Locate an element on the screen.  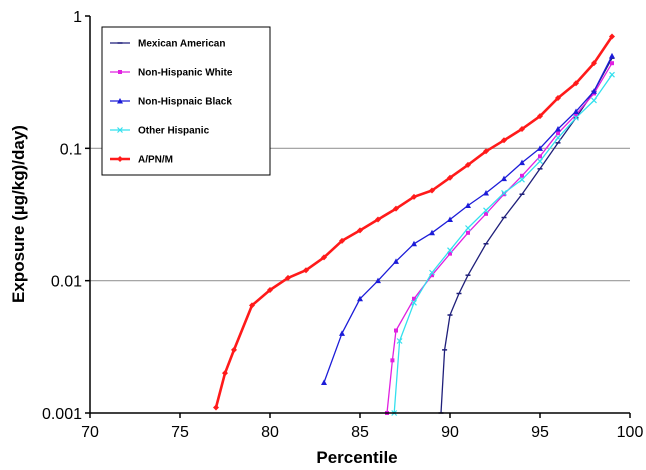
legend-item: Non-Hispnaic Black is located at coordinates (171, 102).